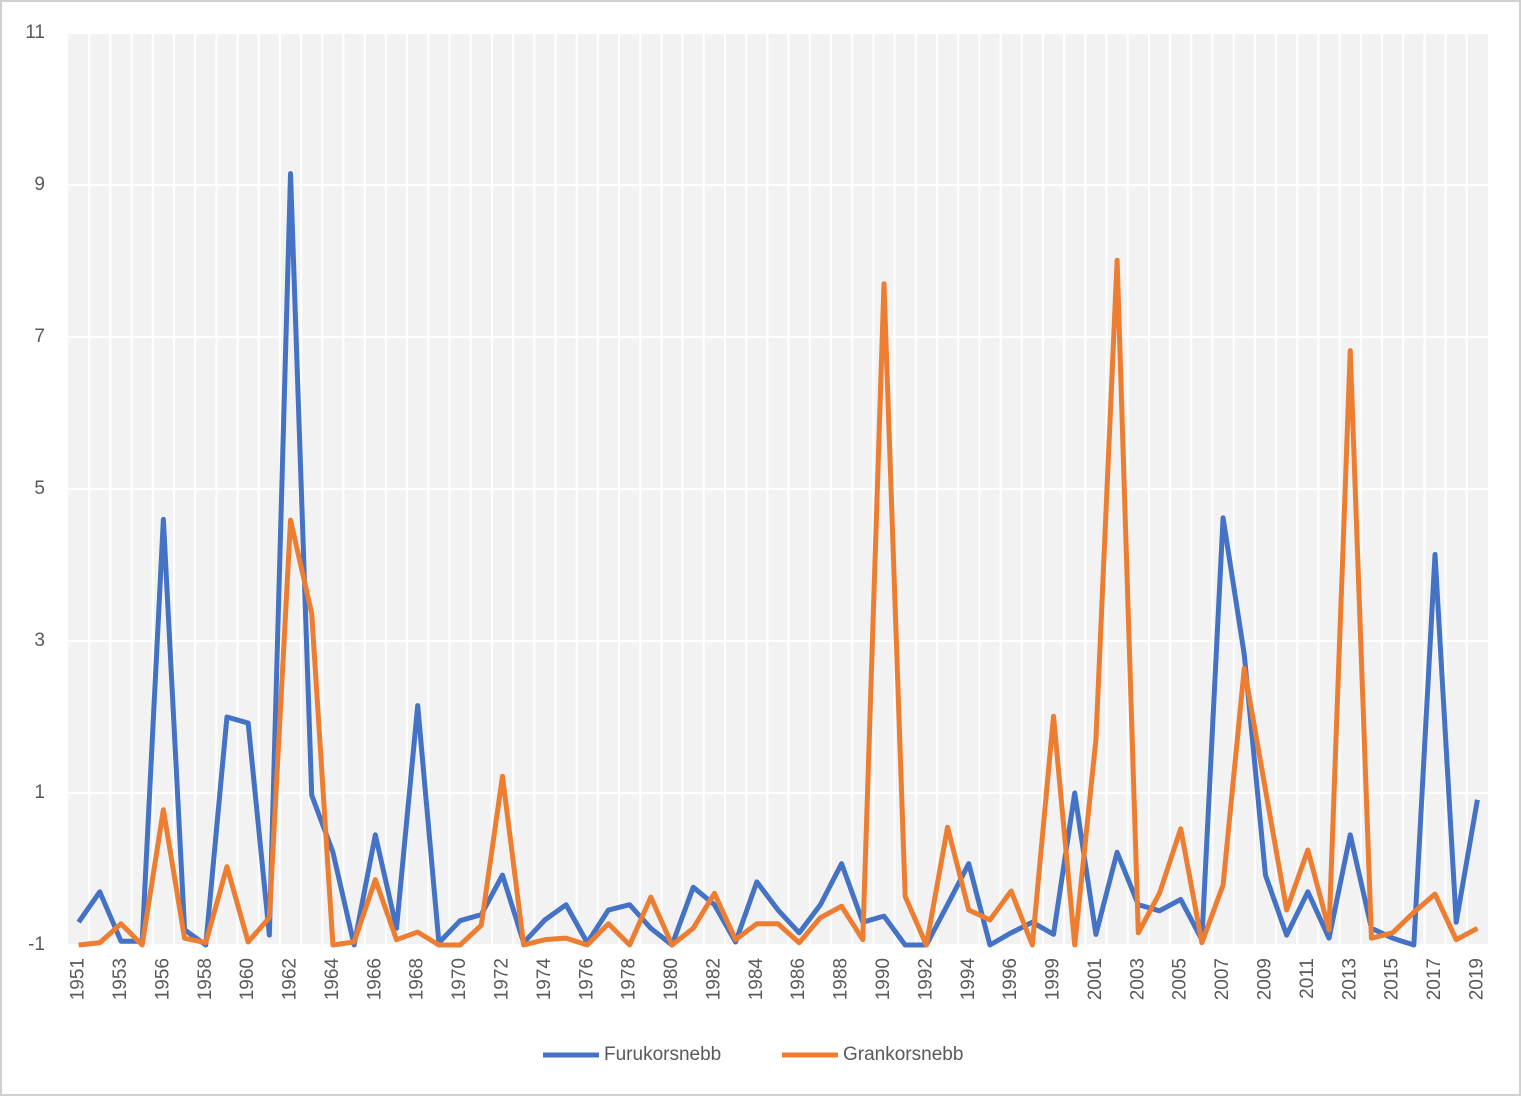 This screenshot has height=1096, width=1521. I want to click on x-tick-label: 1960, so click(247, 979).